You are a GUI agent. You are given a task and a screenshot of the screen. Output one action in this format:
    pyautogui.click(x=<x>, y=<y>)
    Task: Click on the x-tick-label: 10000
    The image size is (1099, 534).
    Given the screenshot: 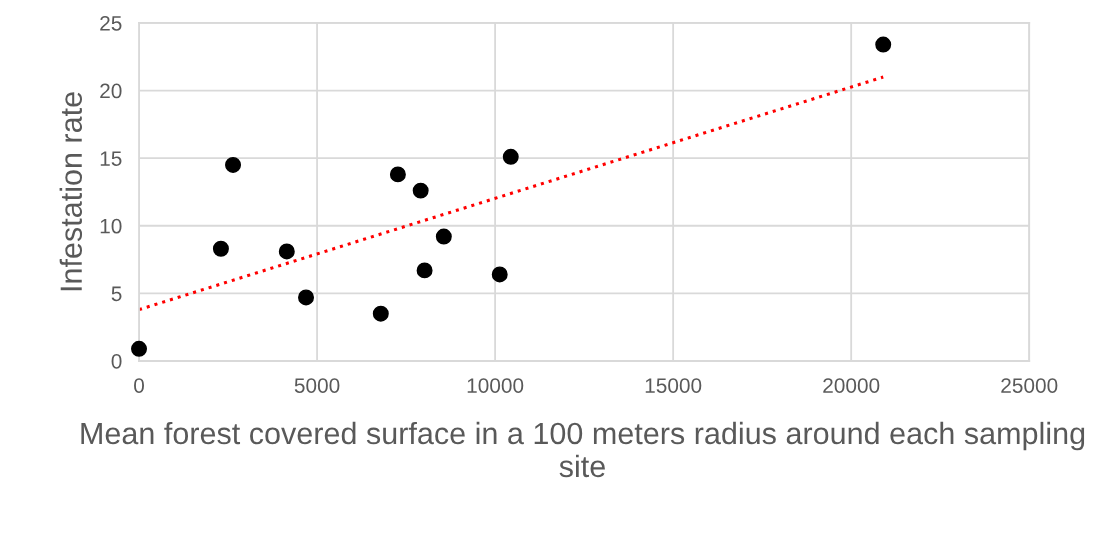 What is the action you would take?
    pyautogui.click(x=495, y=385)
    